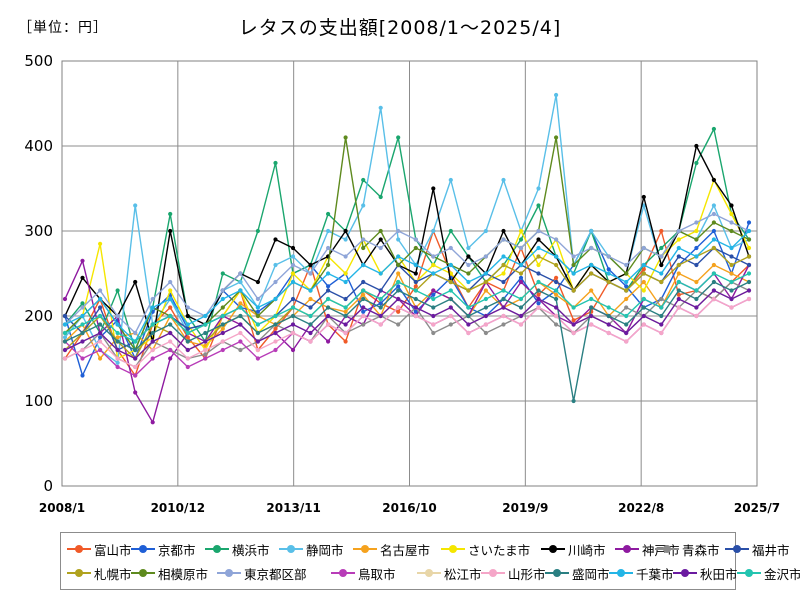 The image size is (800, 600). Describe the element at coordinates (183, 574) in the screenshot. I see `legend-label: 相模原市` at that location.